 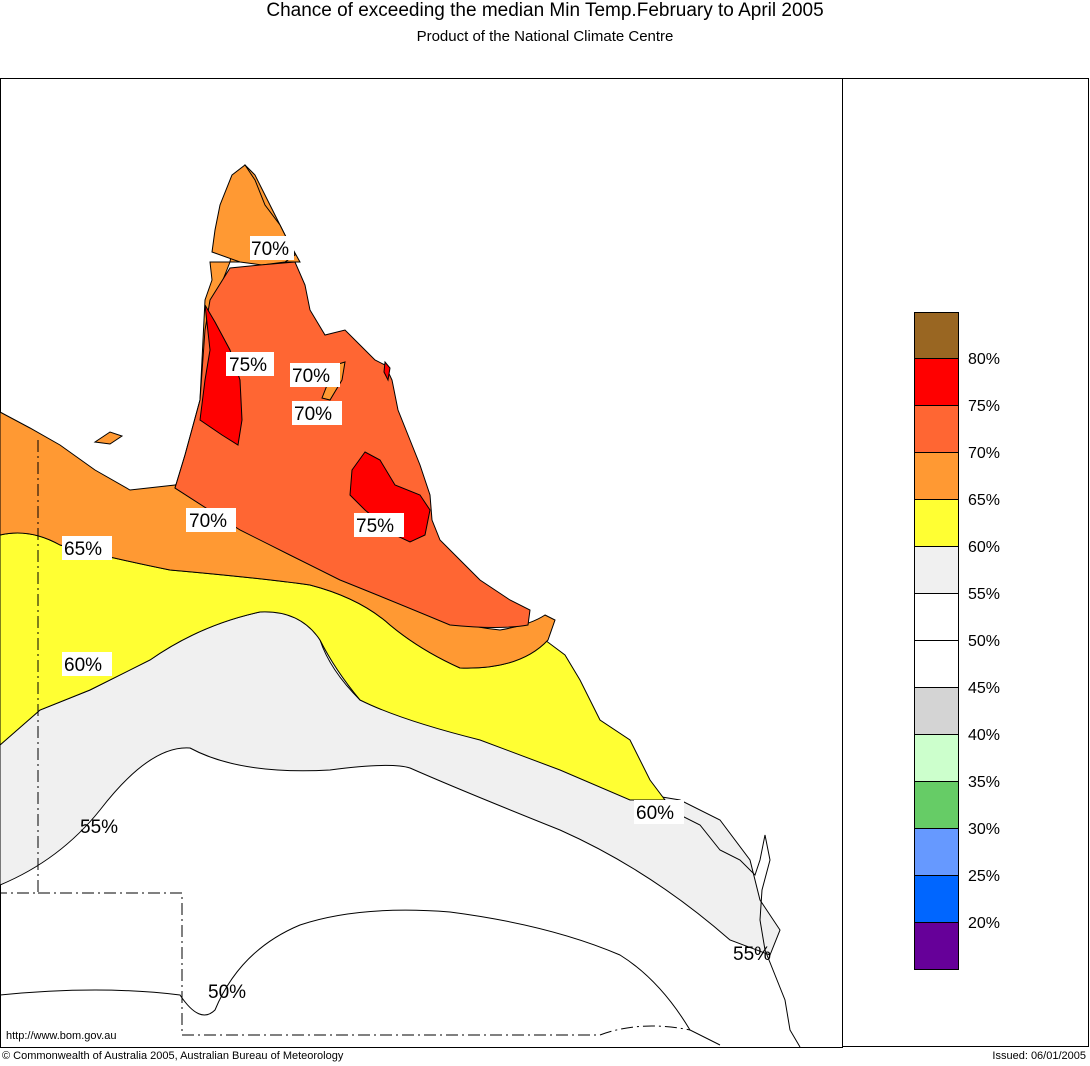 What do you see at coordinates (984, 829) in the screenshot?
I see `legend-label: 30%` at bounding box center [984, 829].